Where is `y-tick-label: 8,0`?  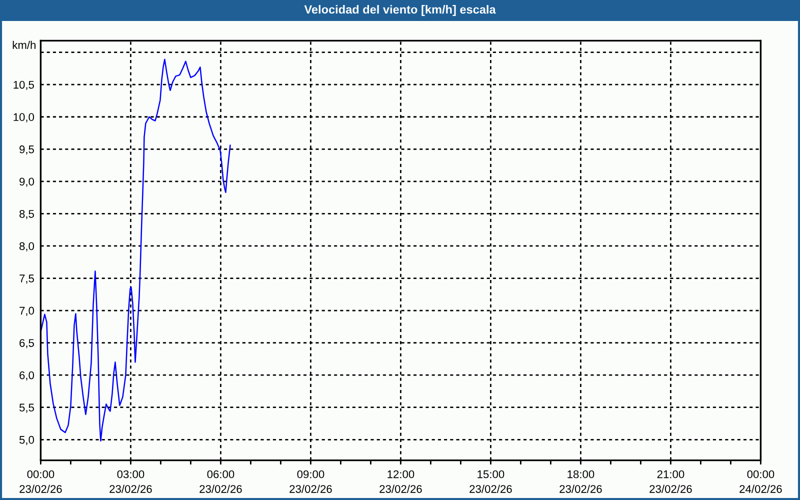 y-tick-label: 8,0 is located at coordinates (26, 247).